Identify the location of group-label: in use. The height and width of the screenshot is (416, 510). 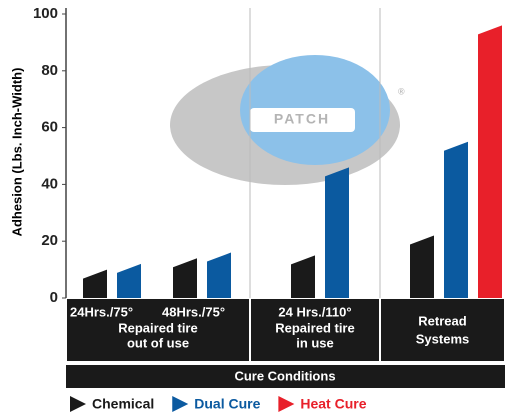
(315, 342).